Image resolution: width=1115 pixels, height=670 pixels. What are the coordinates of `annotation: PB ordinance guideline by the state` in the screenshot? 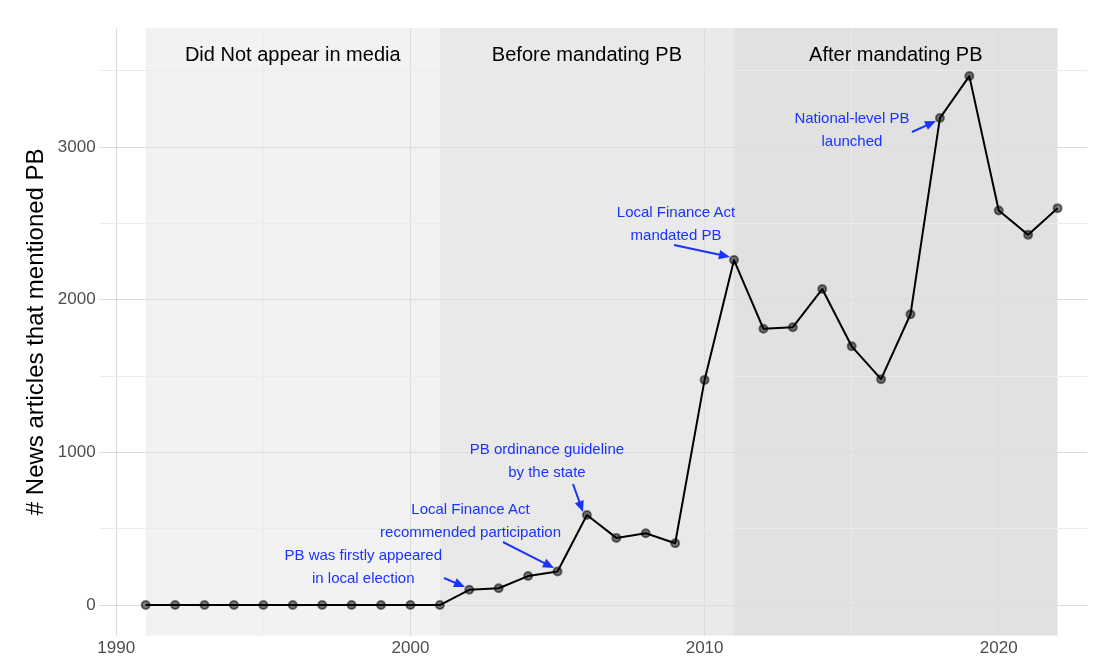 It's located at (547, 459).